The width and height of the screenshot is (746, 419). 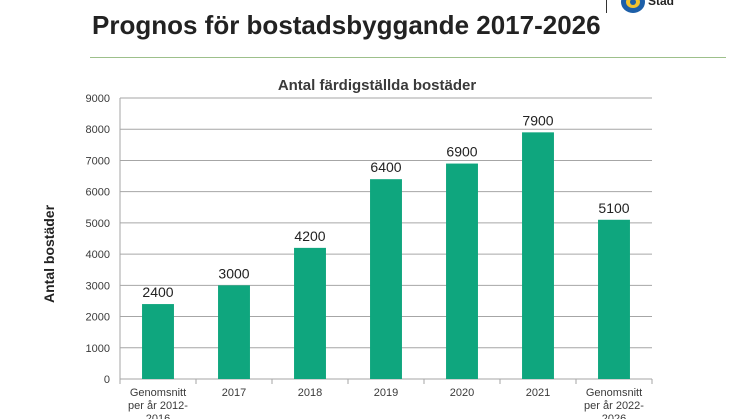 I want to click on x-tick-label: 2020, so click(x=462, y=393).